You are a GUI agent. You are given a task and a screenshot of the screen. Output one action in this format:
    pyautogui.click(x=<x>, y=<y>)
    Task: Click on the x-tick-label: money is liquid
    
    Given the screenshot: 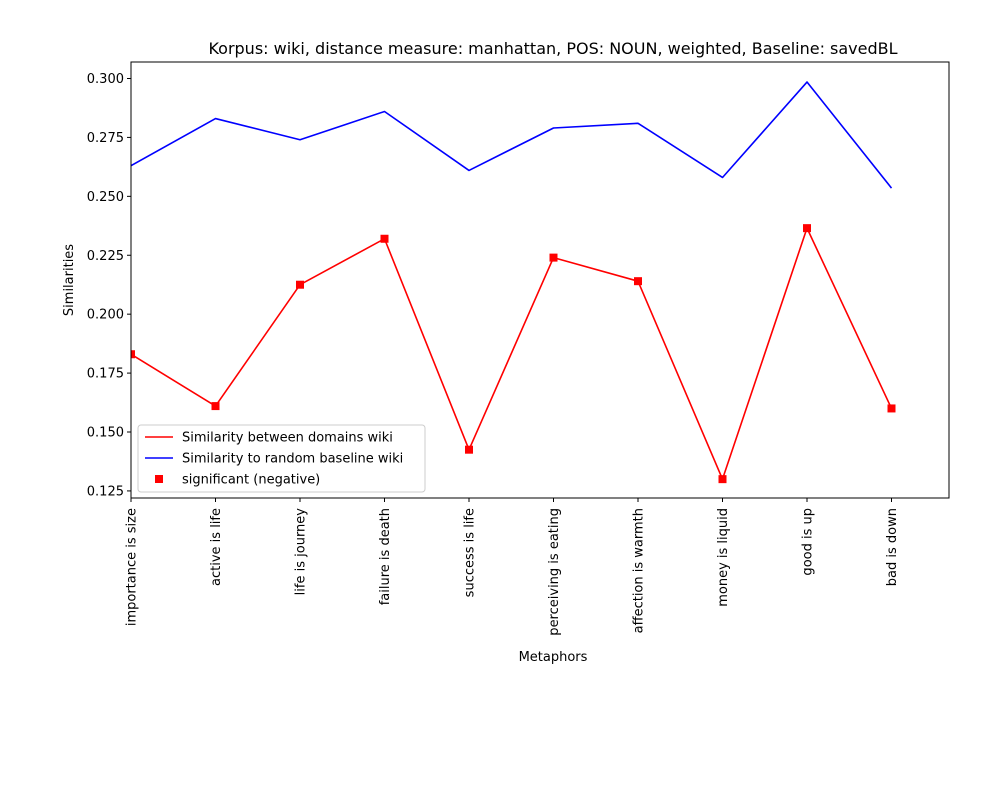 What is the action you would take?
    pyautogui.click(x=723, y=557)
    